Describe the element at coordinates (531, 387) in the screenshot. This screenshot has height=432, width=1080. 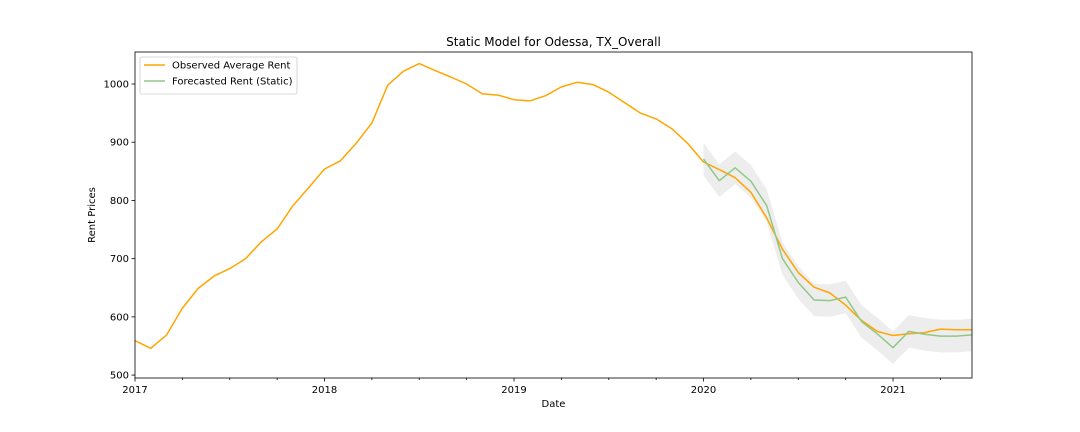
I see `x-axis: 2017 2018 2019 2020 2021` at that location.